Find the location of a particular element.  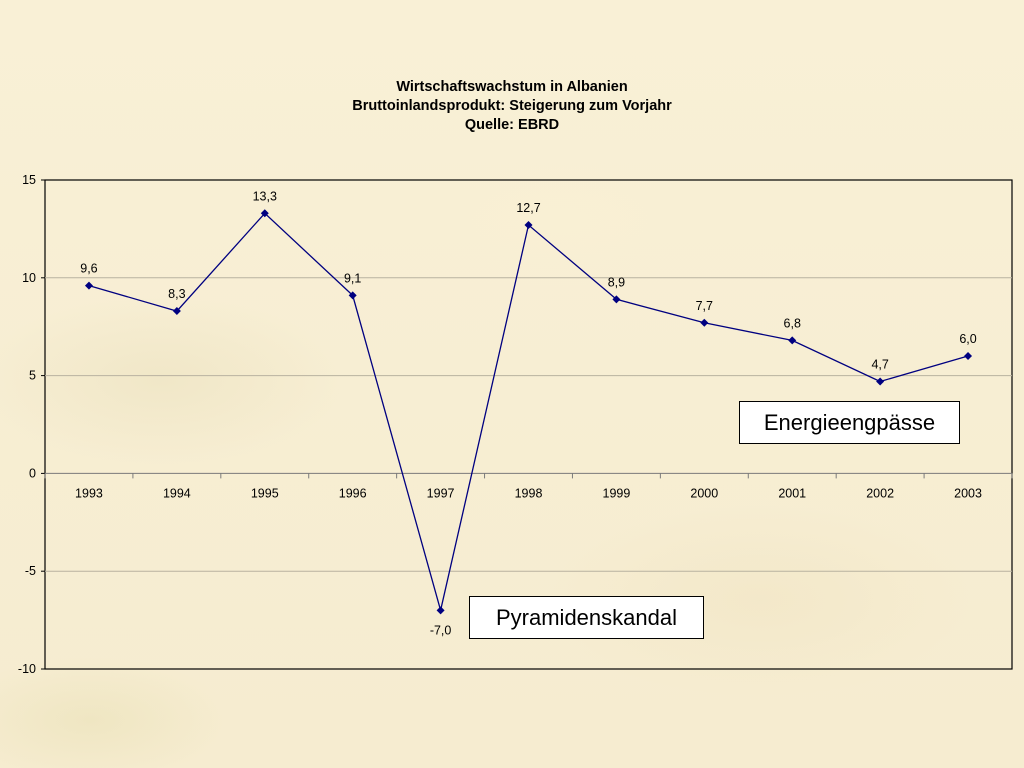

y-tick-label: 10 is located at coordinates (29, 278).